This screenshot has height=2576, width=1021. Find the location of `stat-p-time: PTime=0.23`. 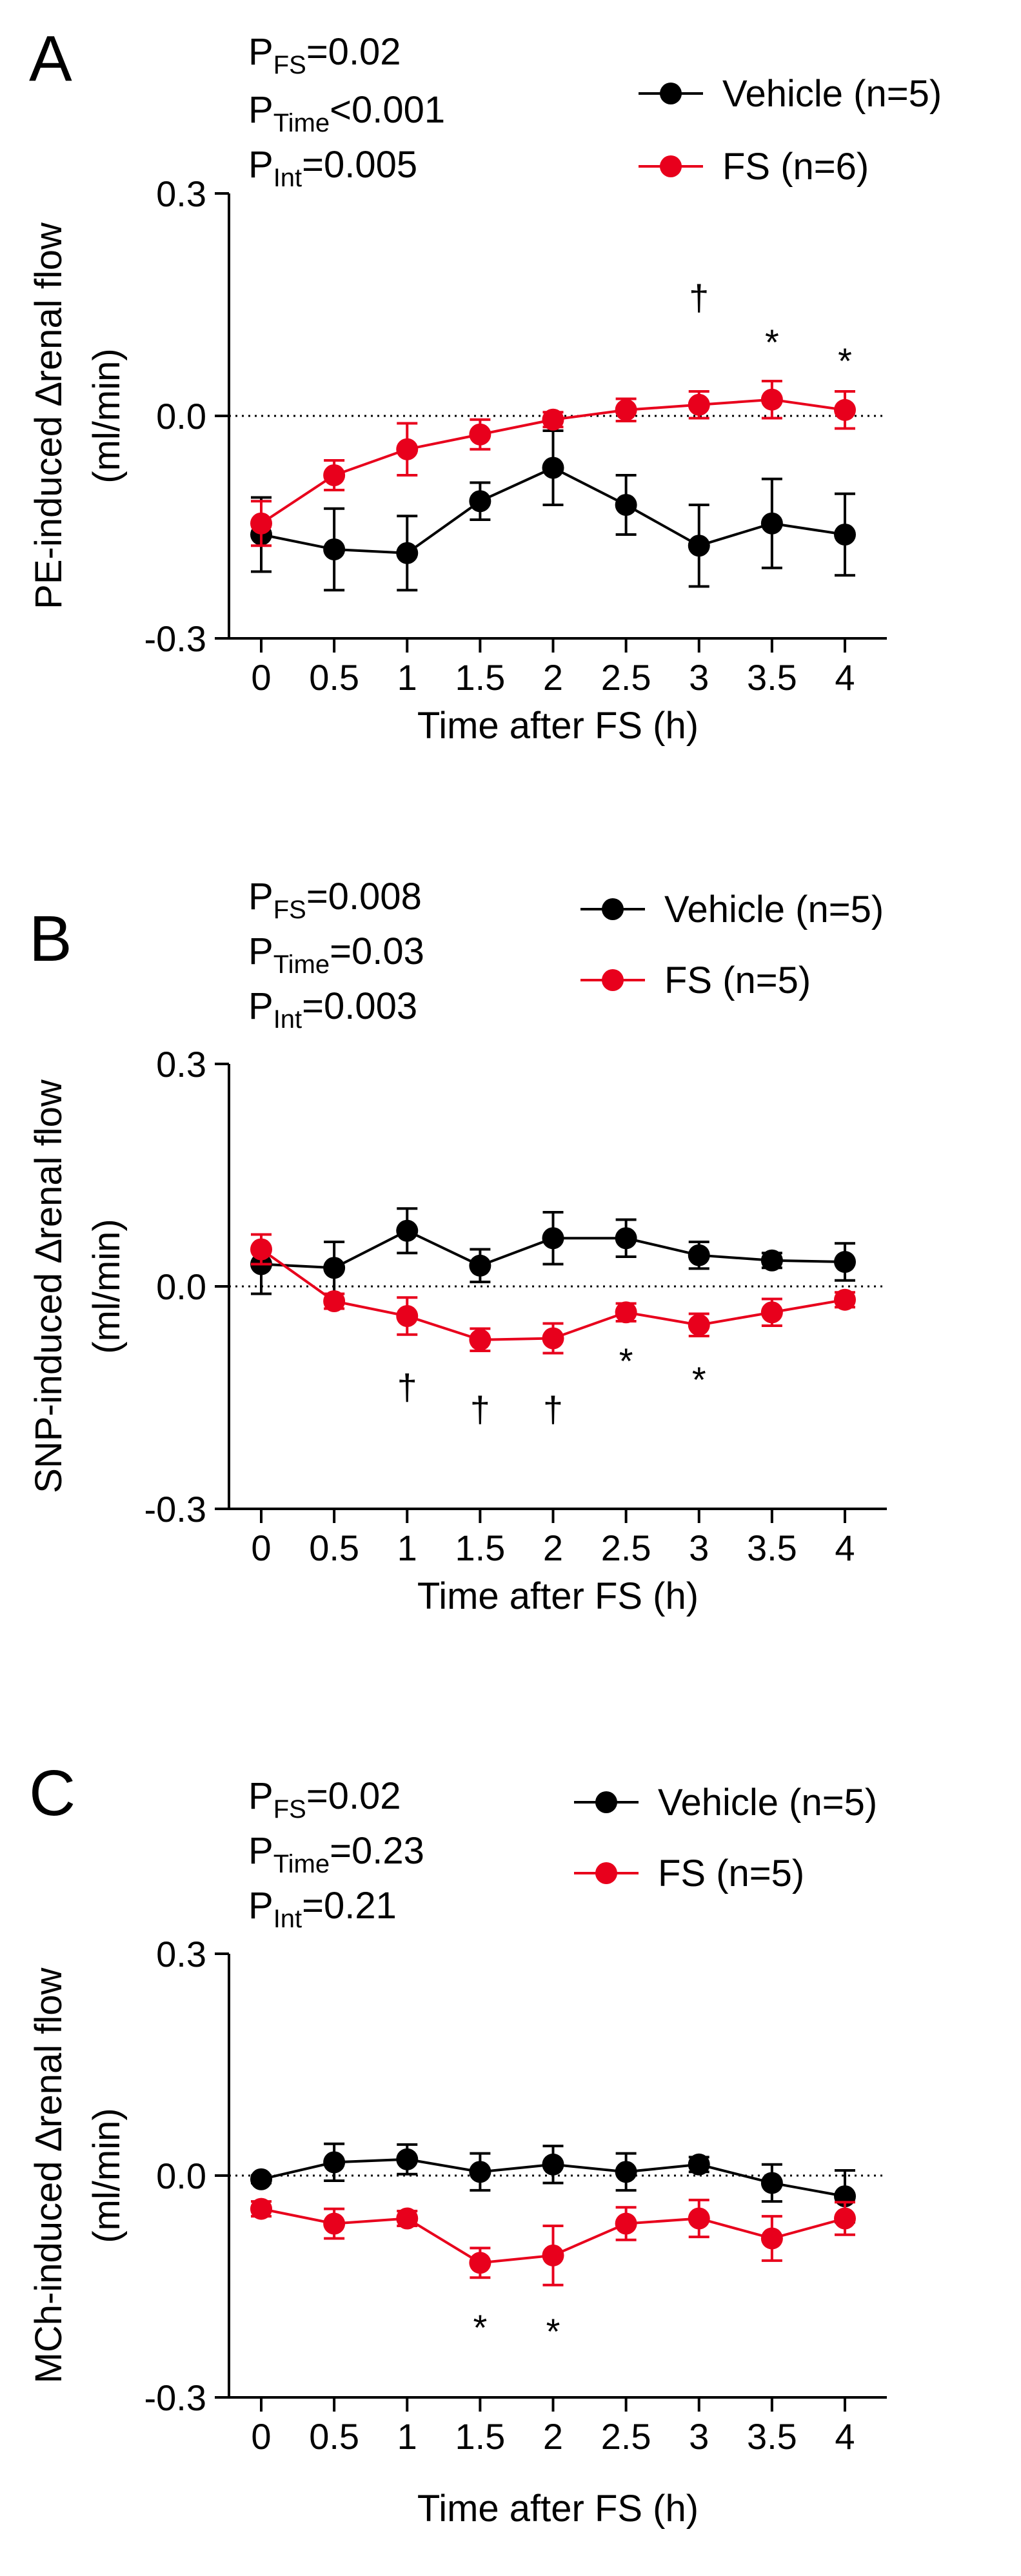

stat-p-time: PTime=0.23 is located at coordinates (336, 1854).